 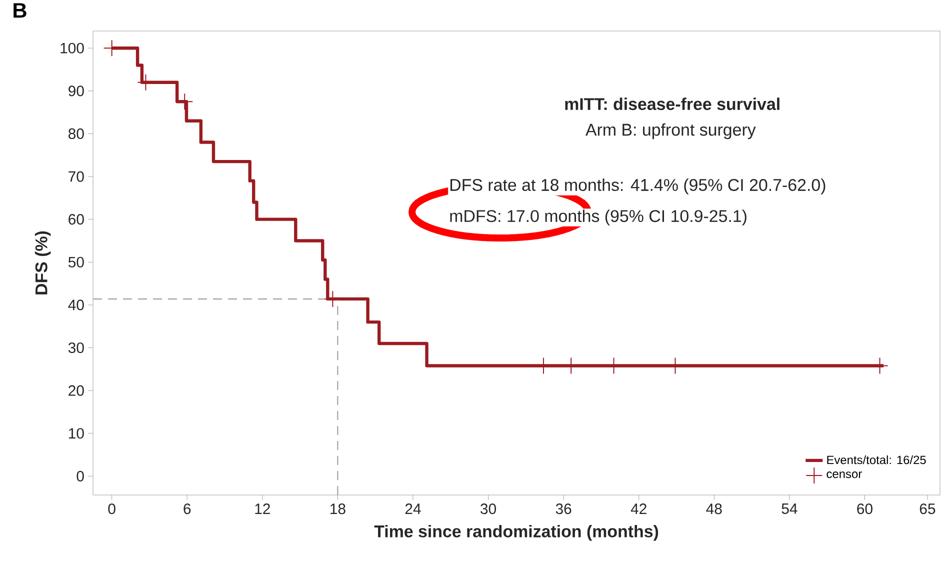 What do you see at coordinates (876, 459) in the screenshot?
I see `legend-label: Events/total: 16/25` at bounding box center [876, 459].